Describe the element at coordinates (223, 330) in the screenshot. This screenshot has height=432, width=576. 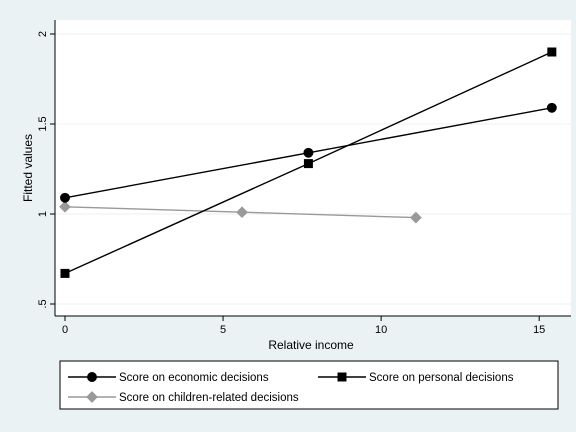
I see `x-tick-label: 5` at that location.